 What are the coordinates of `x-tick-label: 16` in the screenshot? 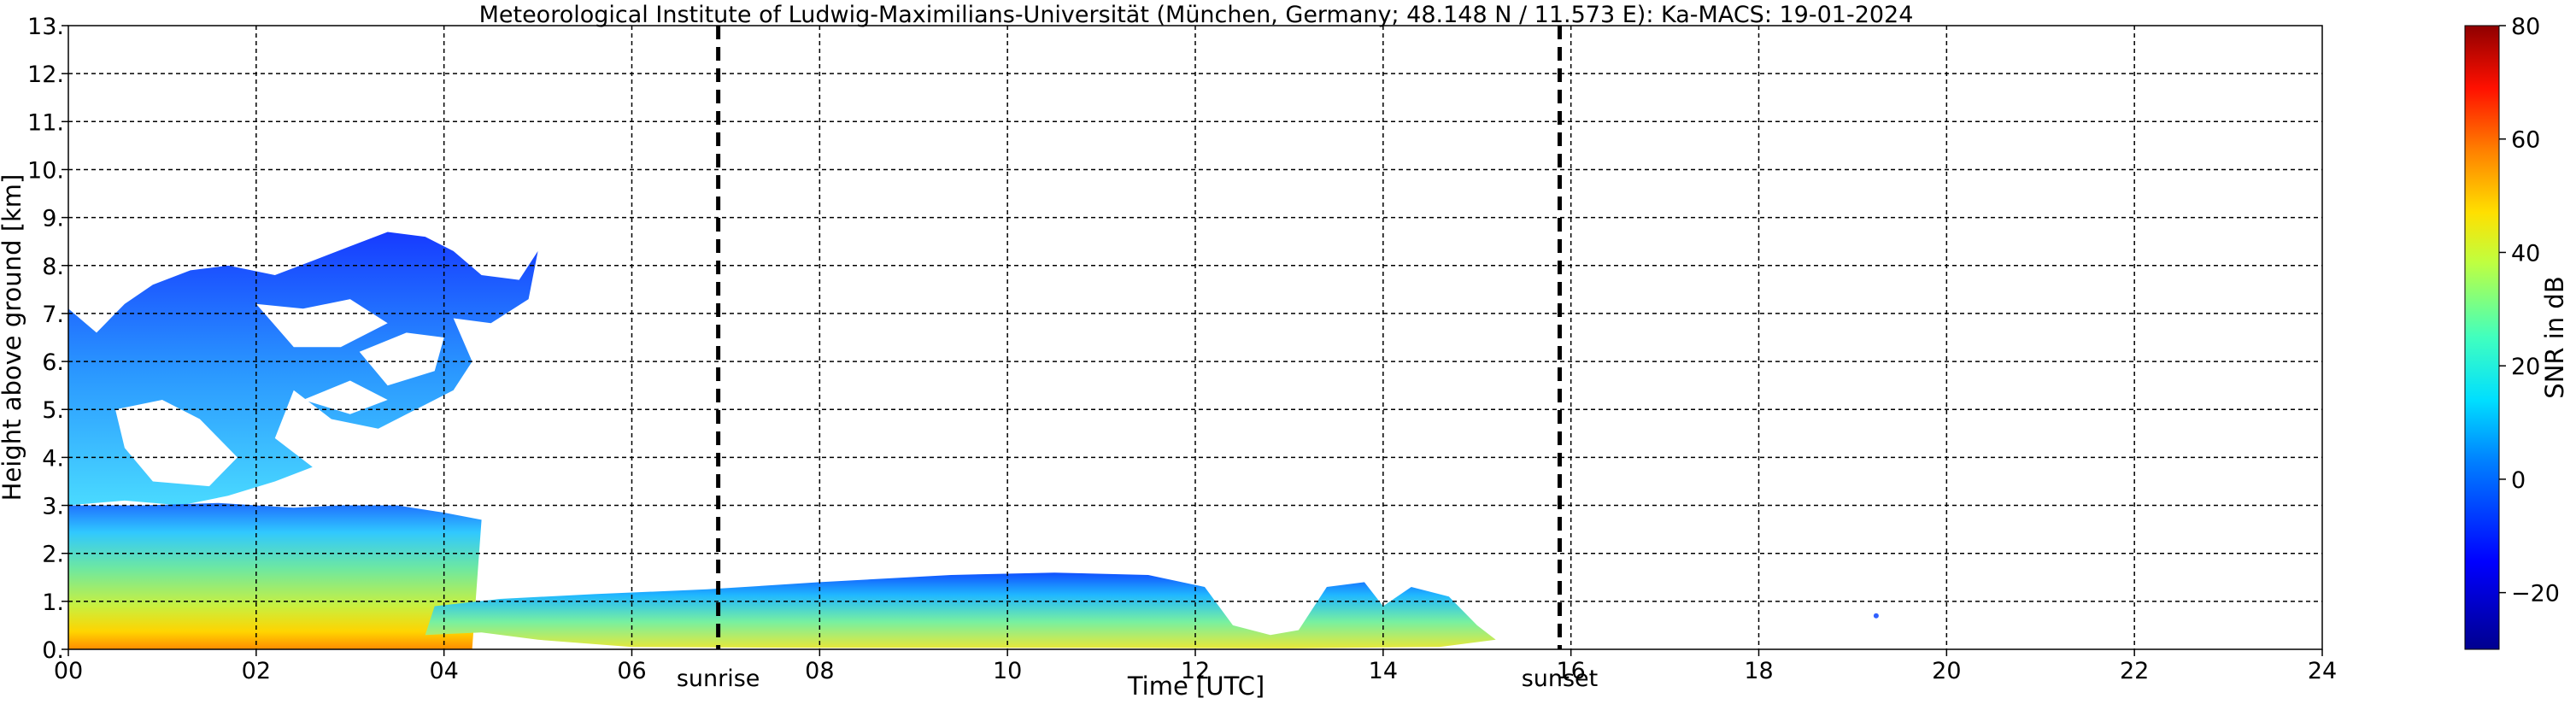 It's located at (1570, 671).